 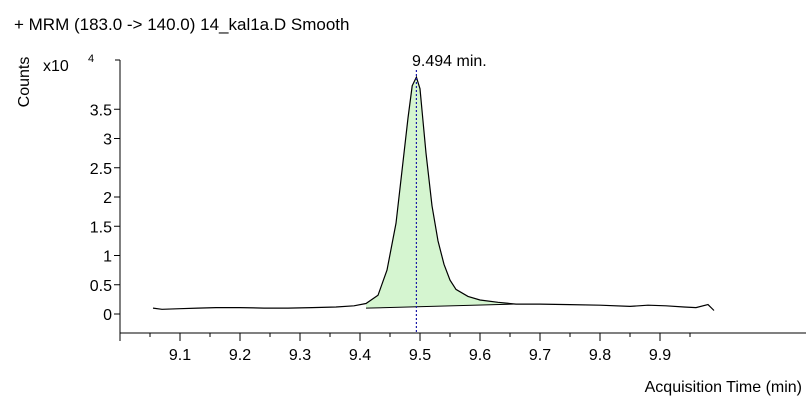 What do you see at coordinates (101, 110) in the screenshot?
I see `y-tick-label: 3.5` at bounding box center [101, 110].